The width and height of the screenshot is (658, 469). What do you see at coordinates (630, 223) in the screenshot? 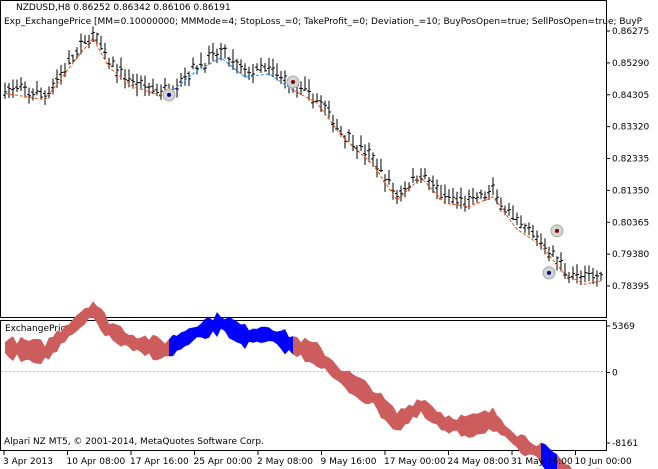
I see `price-tick-label: 0.80365` at bounding box center [630, 223].